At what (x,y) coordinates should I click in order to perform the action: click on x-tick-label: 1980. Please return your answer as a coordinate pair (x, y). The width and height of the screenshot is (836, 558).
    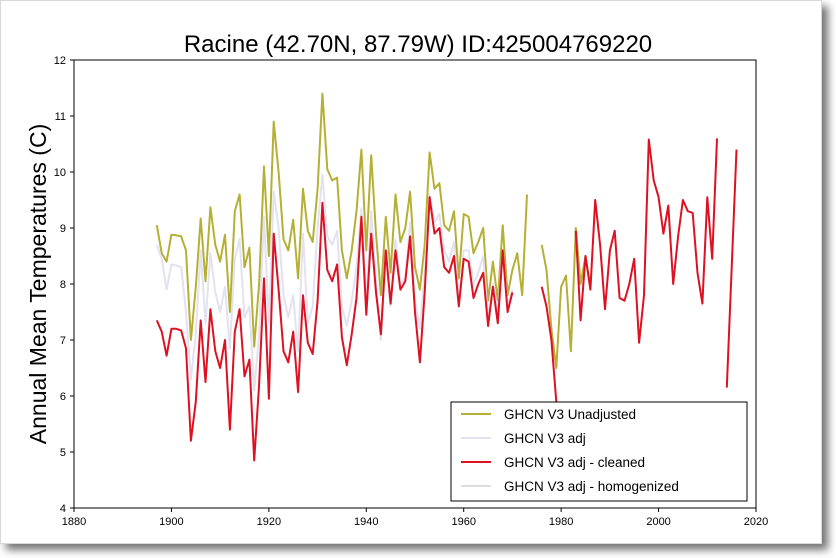
    Looking at the image, I should click on (561, 522).